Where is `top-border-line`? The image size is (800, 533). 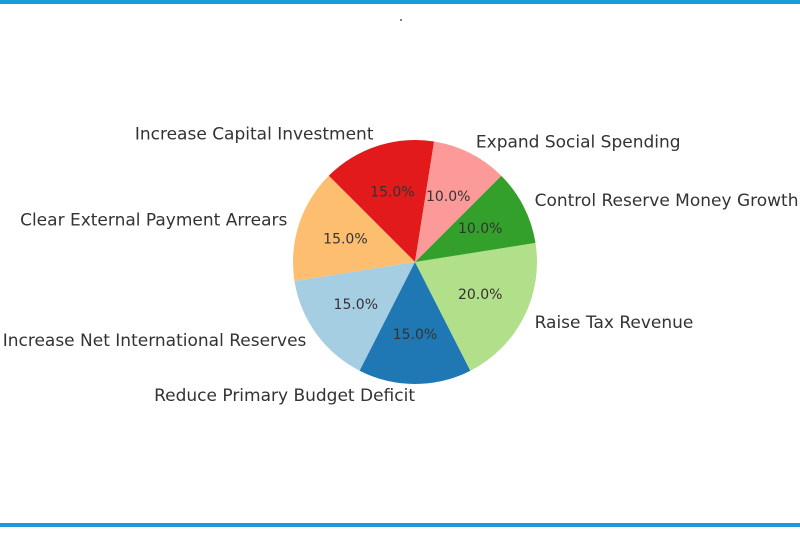
top-border-line is located at coordinates (400, 2).